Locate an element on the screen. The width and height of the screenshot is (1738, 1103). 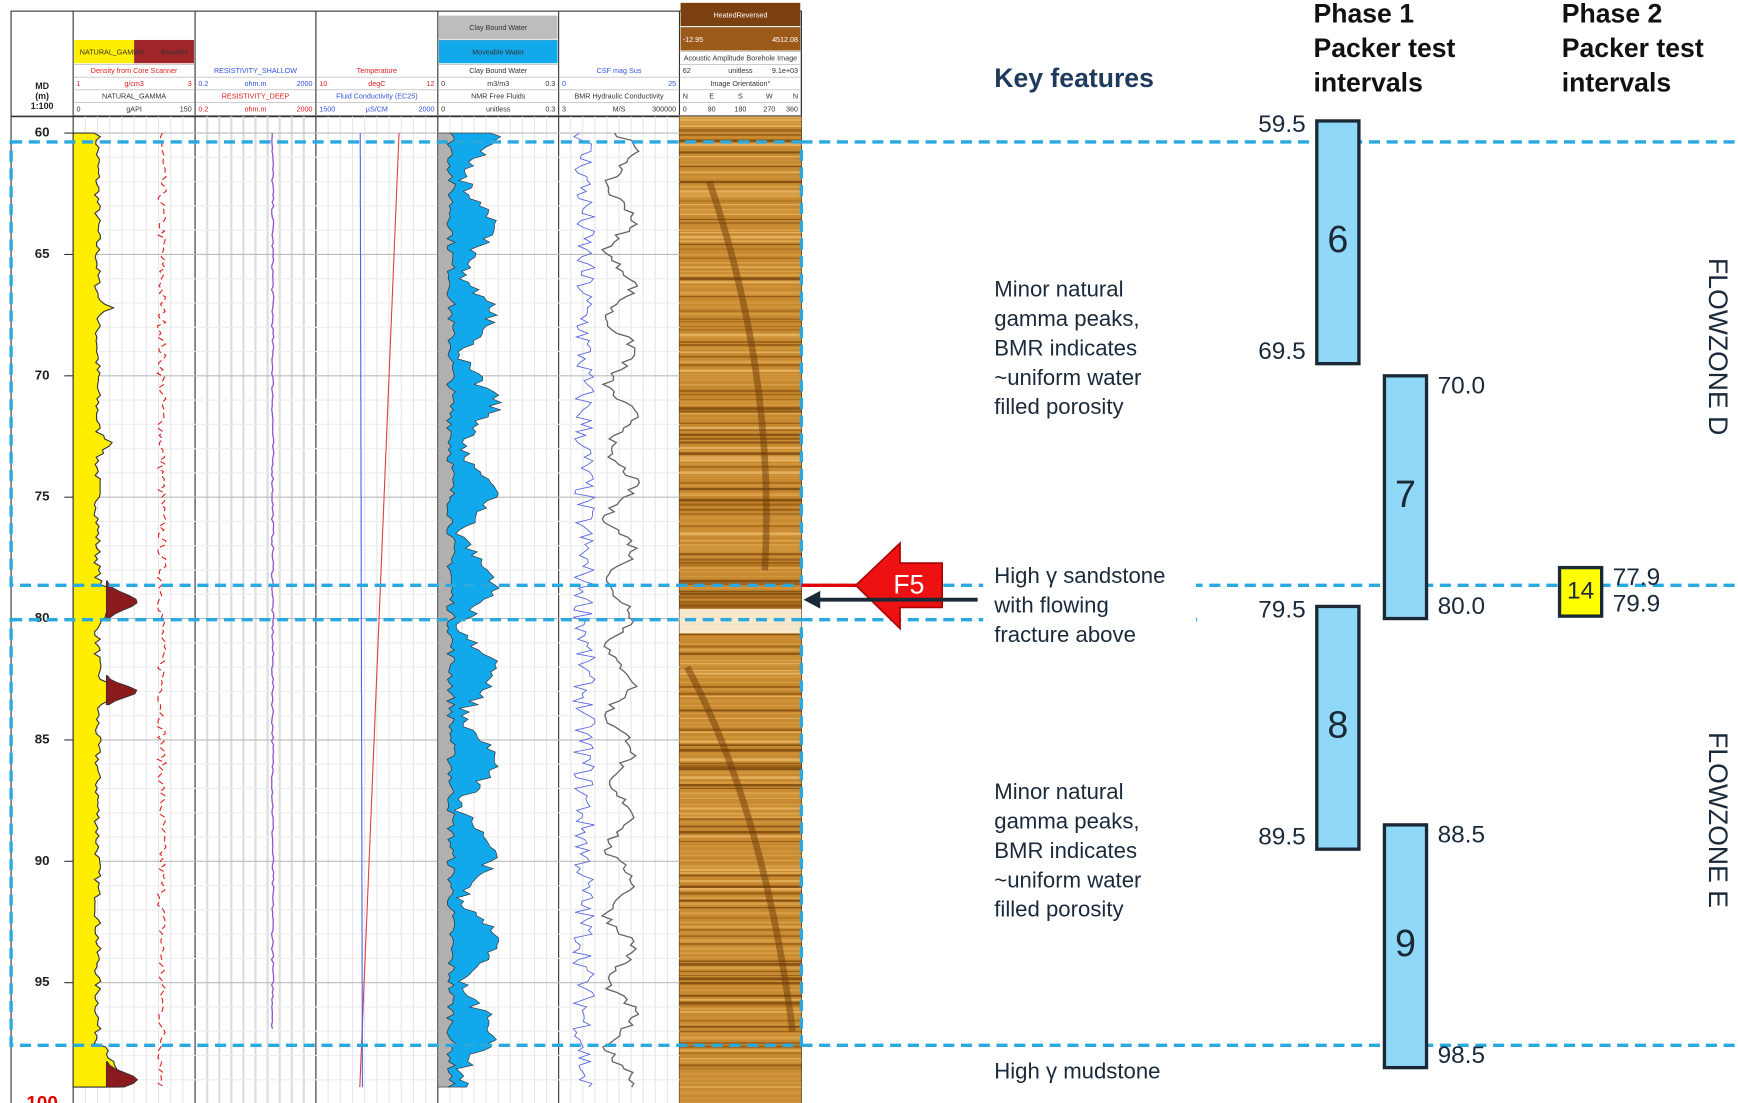
track-header-text: 150 is located at coordinates (186, 108).